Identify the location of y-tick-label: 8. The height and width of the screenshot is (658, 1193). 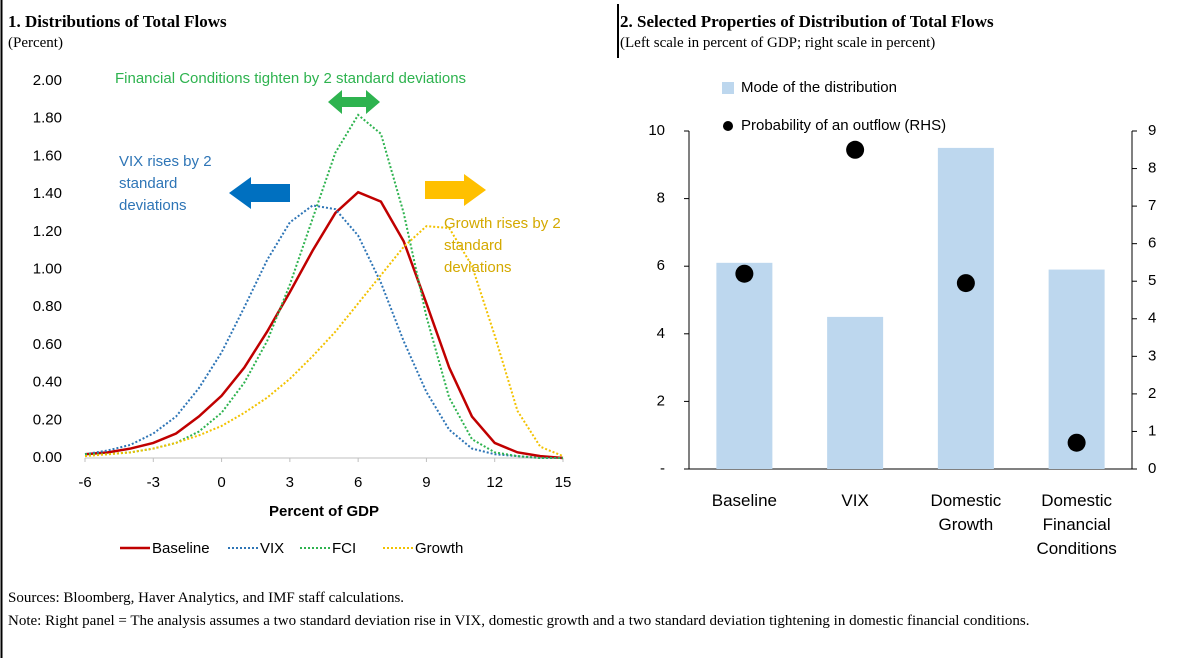
(661, 198).